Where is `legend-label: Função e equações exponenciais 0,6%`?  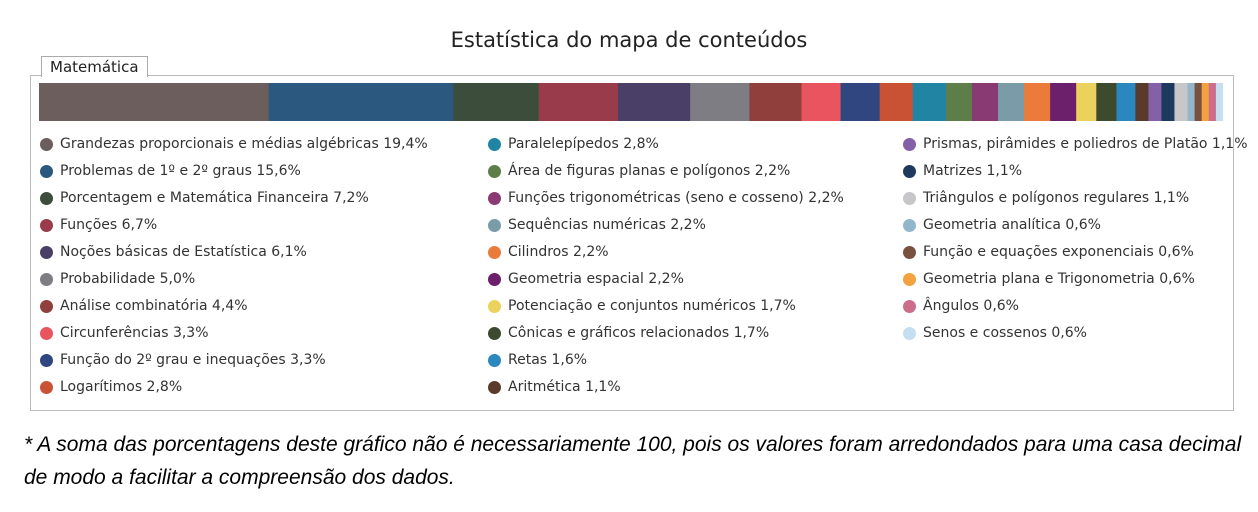 legend-label: Função e equações exponenciais 0,6% is located at coordinates (1058, 252).